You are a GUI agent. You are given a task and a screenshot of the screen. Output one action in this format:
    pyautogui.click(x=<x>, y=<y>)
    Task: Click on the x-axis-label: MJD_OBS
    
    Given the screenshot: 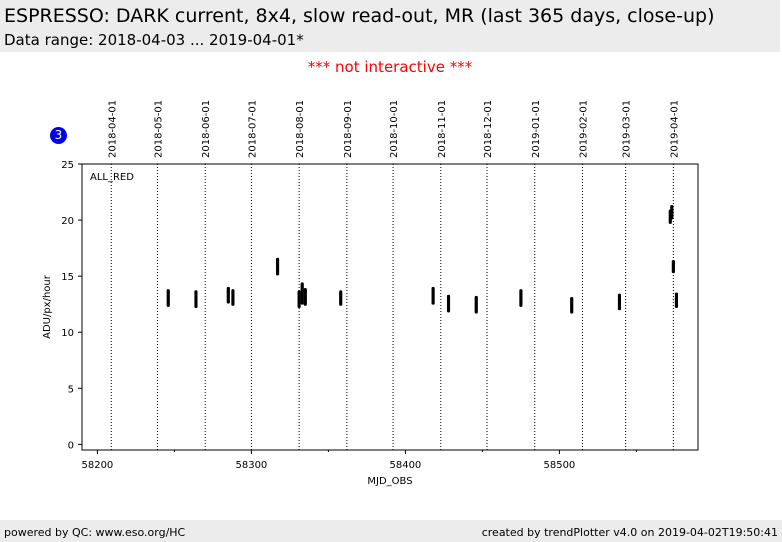 What is the action you would take?
    pyautogui.click(x=389, y=481)
    